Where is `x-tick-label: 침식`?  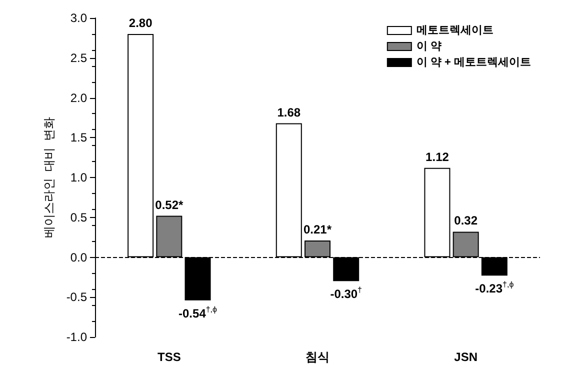 x-tick-label: 침식 is located at coordinates (318, 357).